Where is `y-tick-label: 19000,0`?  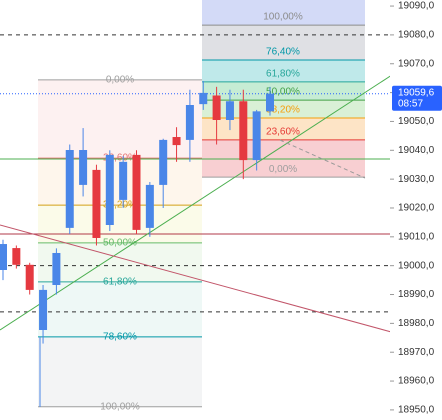
y-tick-label: 19000,0 is located at coordinates (416, 265).